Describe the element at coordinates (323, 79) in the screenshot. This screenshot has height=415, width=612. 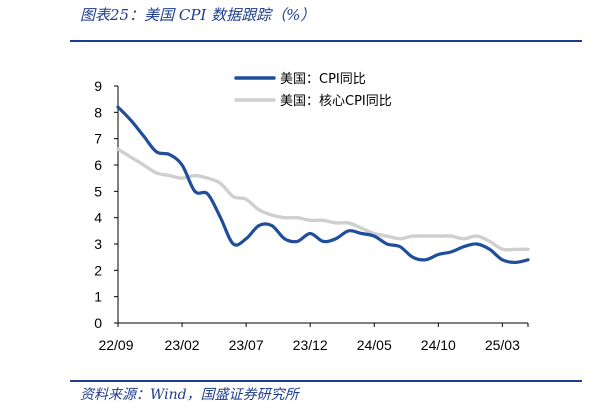
I see `legend-label-cpi-yoy: 美国：CPI同比` at that location.